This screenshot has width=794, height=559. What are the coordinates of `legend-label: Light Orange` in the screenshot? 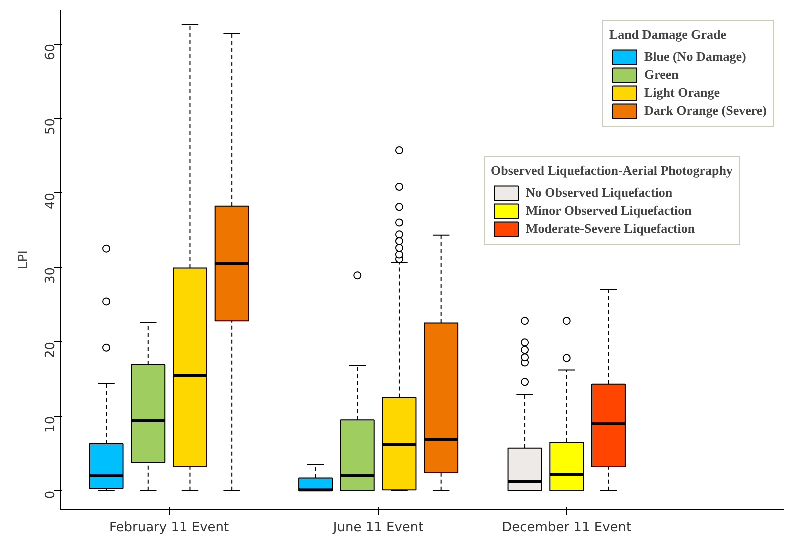 It's located at (682, 93).